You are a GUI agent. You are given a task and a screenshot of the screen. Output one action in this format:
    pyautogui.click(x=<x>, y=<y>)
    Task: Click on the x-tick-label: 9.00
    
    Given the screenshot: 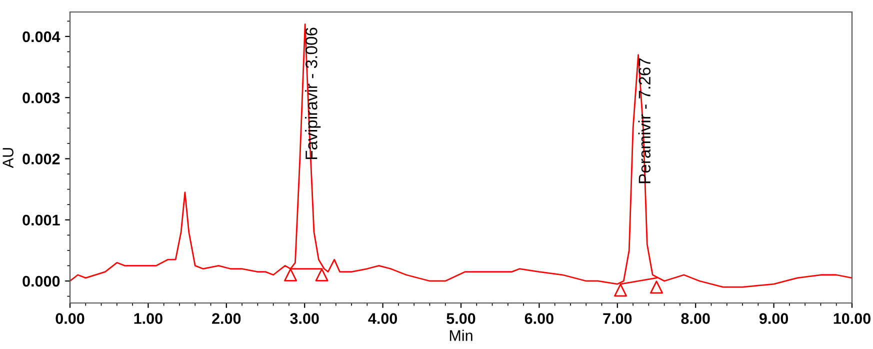 What is the action you would take?
    pyautogui.click(x=773, y=318)
    